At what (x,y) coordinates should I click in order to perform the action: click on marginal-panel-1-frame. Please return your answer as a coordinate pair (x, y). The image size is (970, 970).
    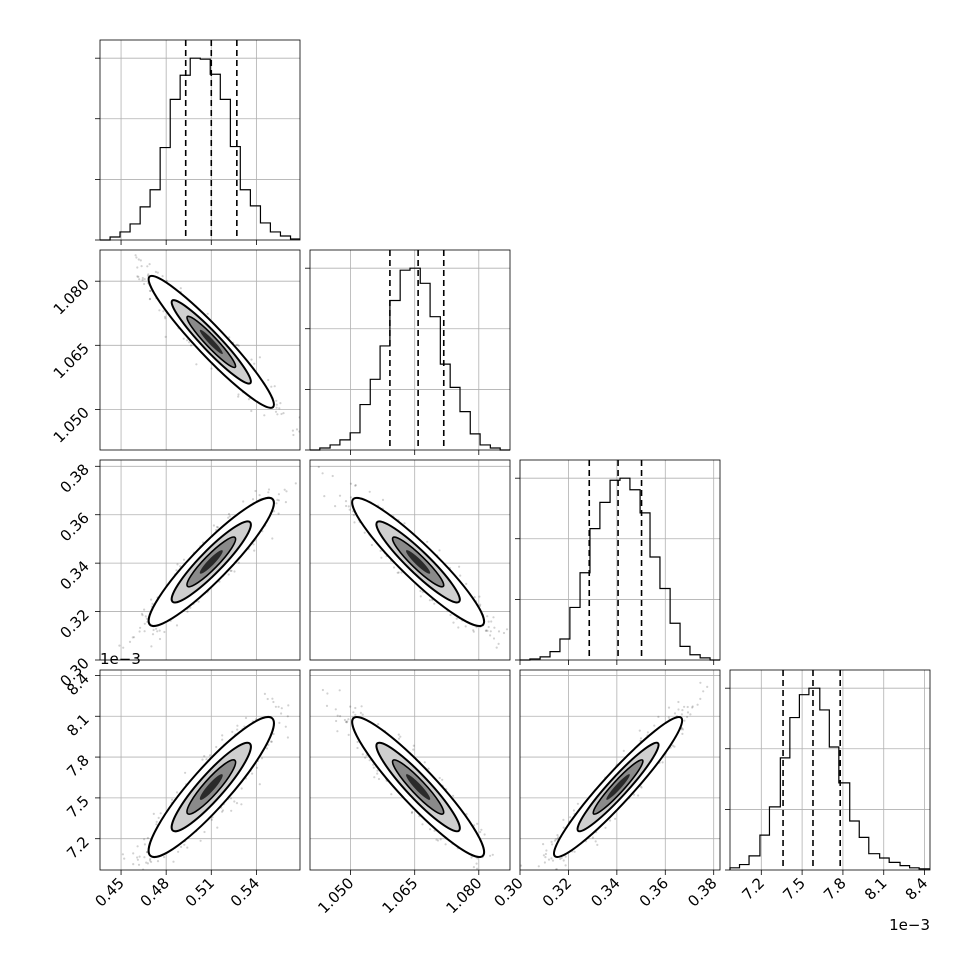
    Looking at the image, I should click on (410, 350).